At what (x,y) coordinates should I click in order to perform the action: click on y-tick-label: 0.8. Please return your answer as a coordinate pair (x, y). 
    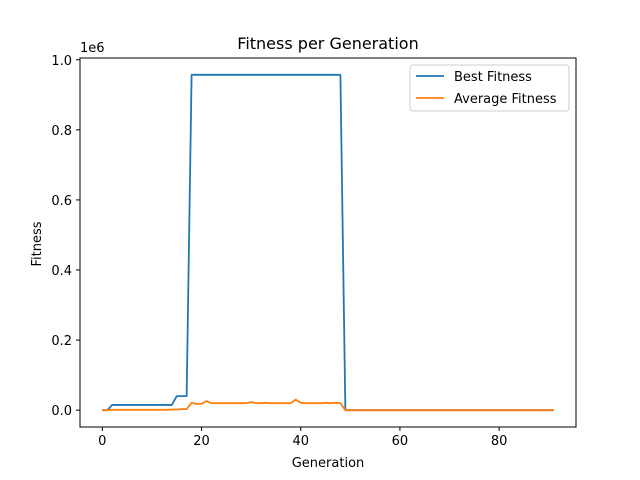
    Looking at the image, I should click on (61, 131).